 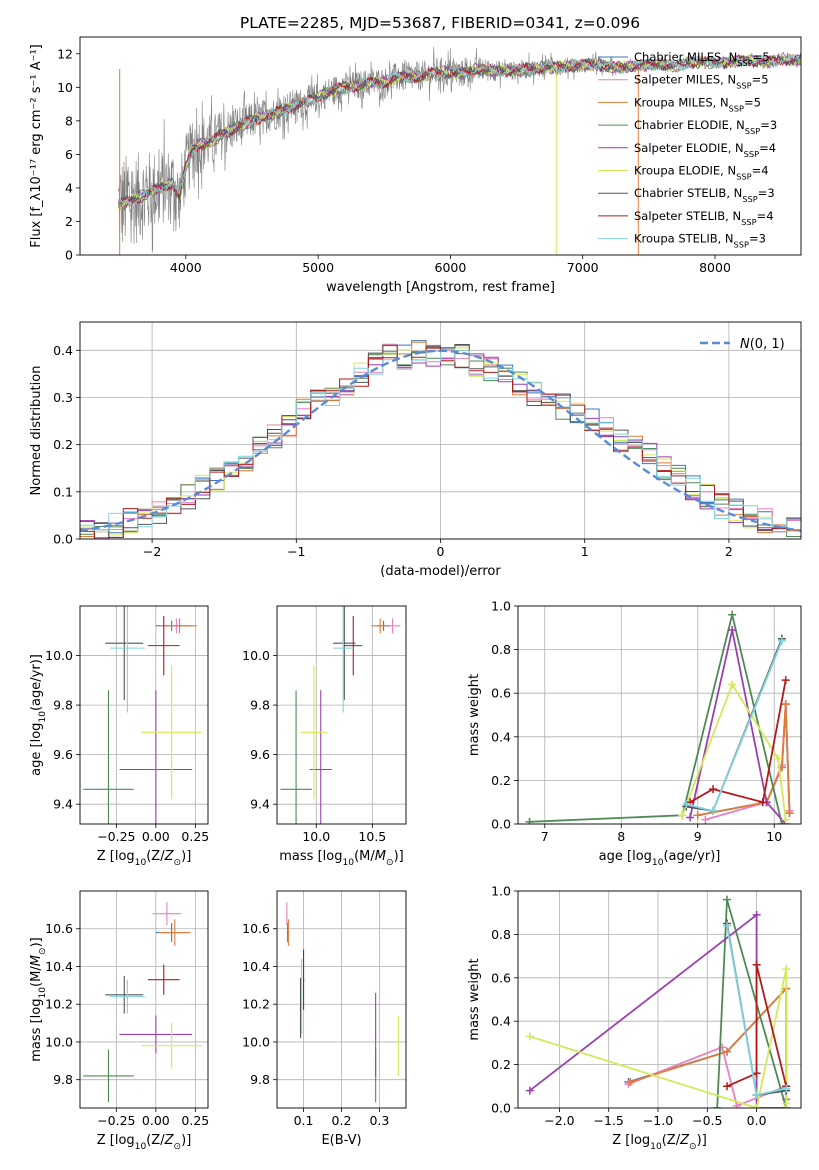 I want to click on x-tick-label: −0.25, so click(x=116, y=836).